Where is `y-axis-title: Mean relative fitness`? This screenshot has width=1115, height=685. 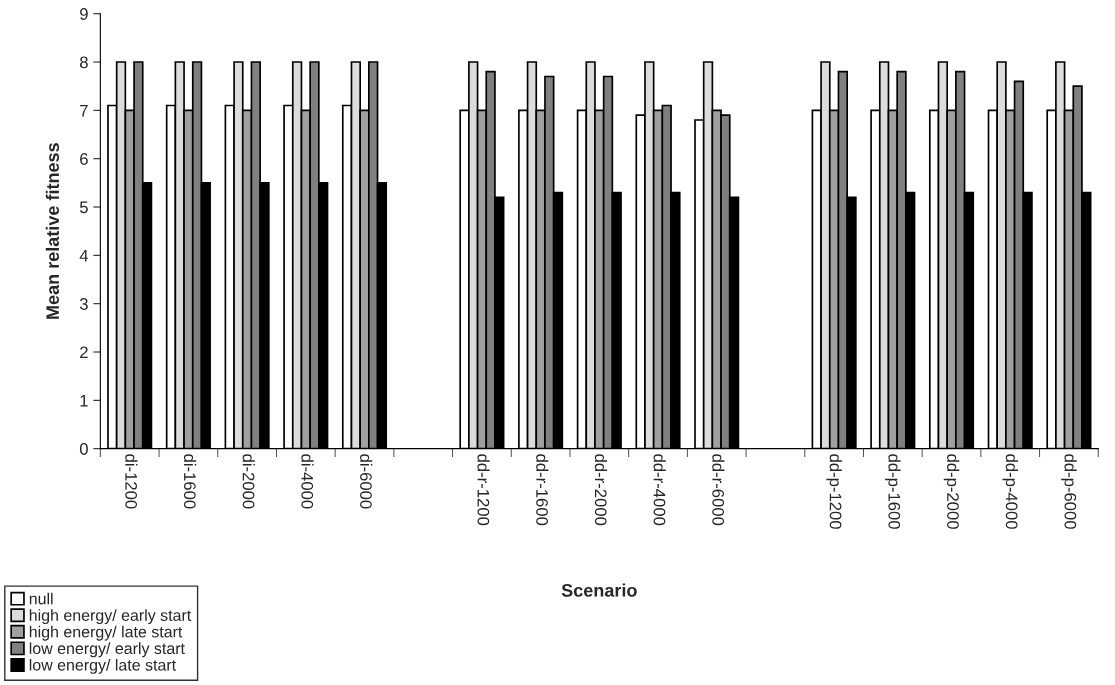 y-axis-title: Mean relative fitness is located at coordinates (52, 231).